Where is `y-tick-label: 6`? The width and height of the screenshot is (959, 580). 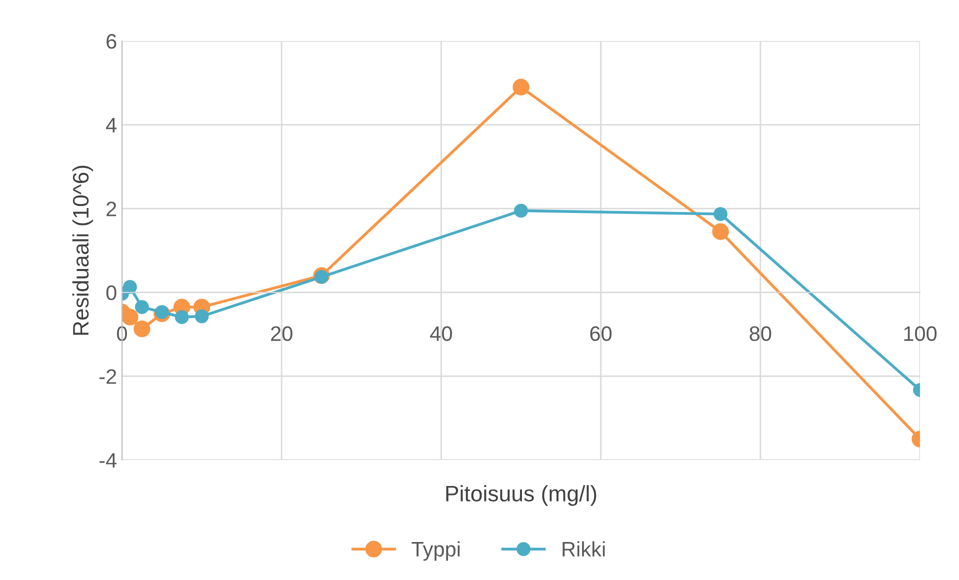 y-tick-label: 6 is located at coordinates (111, 41).